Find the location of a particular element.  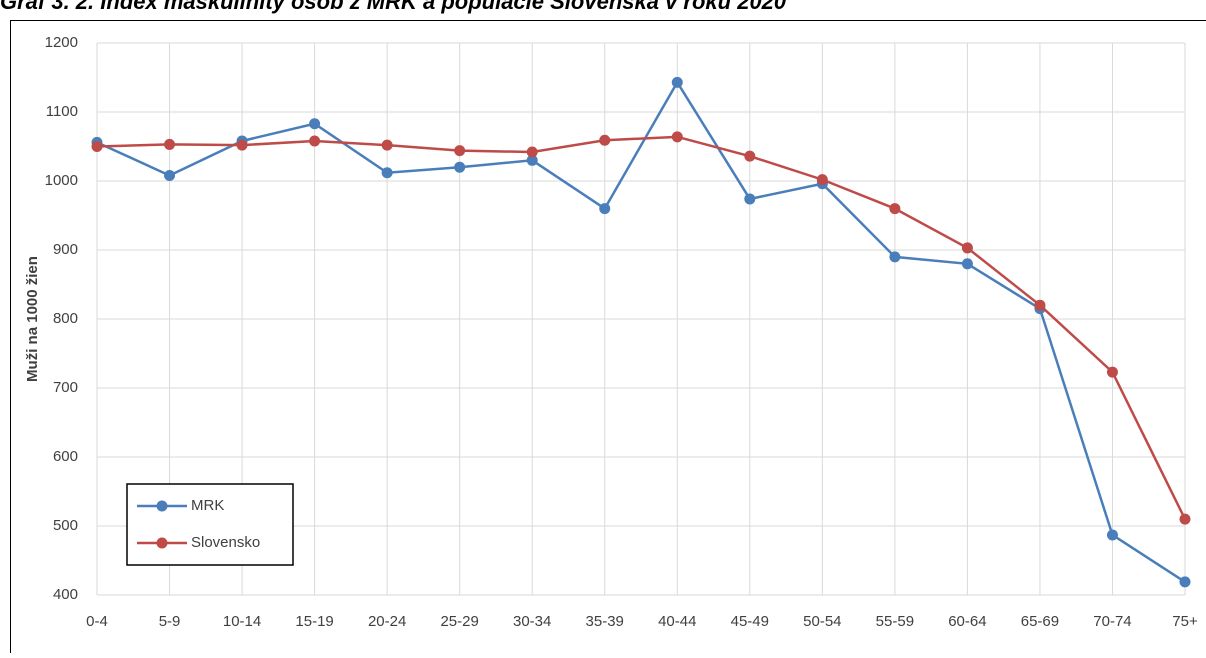

y-tick-label: 700 is located at coordinates (65, 387).